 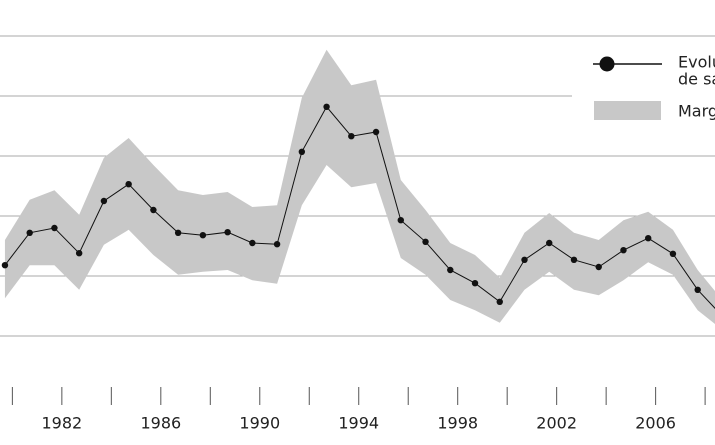 I want to click on x-tick-label: 1982, so click(x=61, y=423).